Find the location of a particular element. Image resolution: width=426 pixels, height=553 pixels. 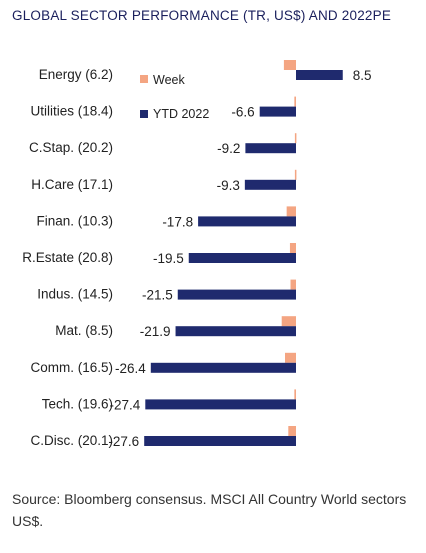

category-label-comm-16-5: Comm. (16.5) is located at coordinates (71, 367).